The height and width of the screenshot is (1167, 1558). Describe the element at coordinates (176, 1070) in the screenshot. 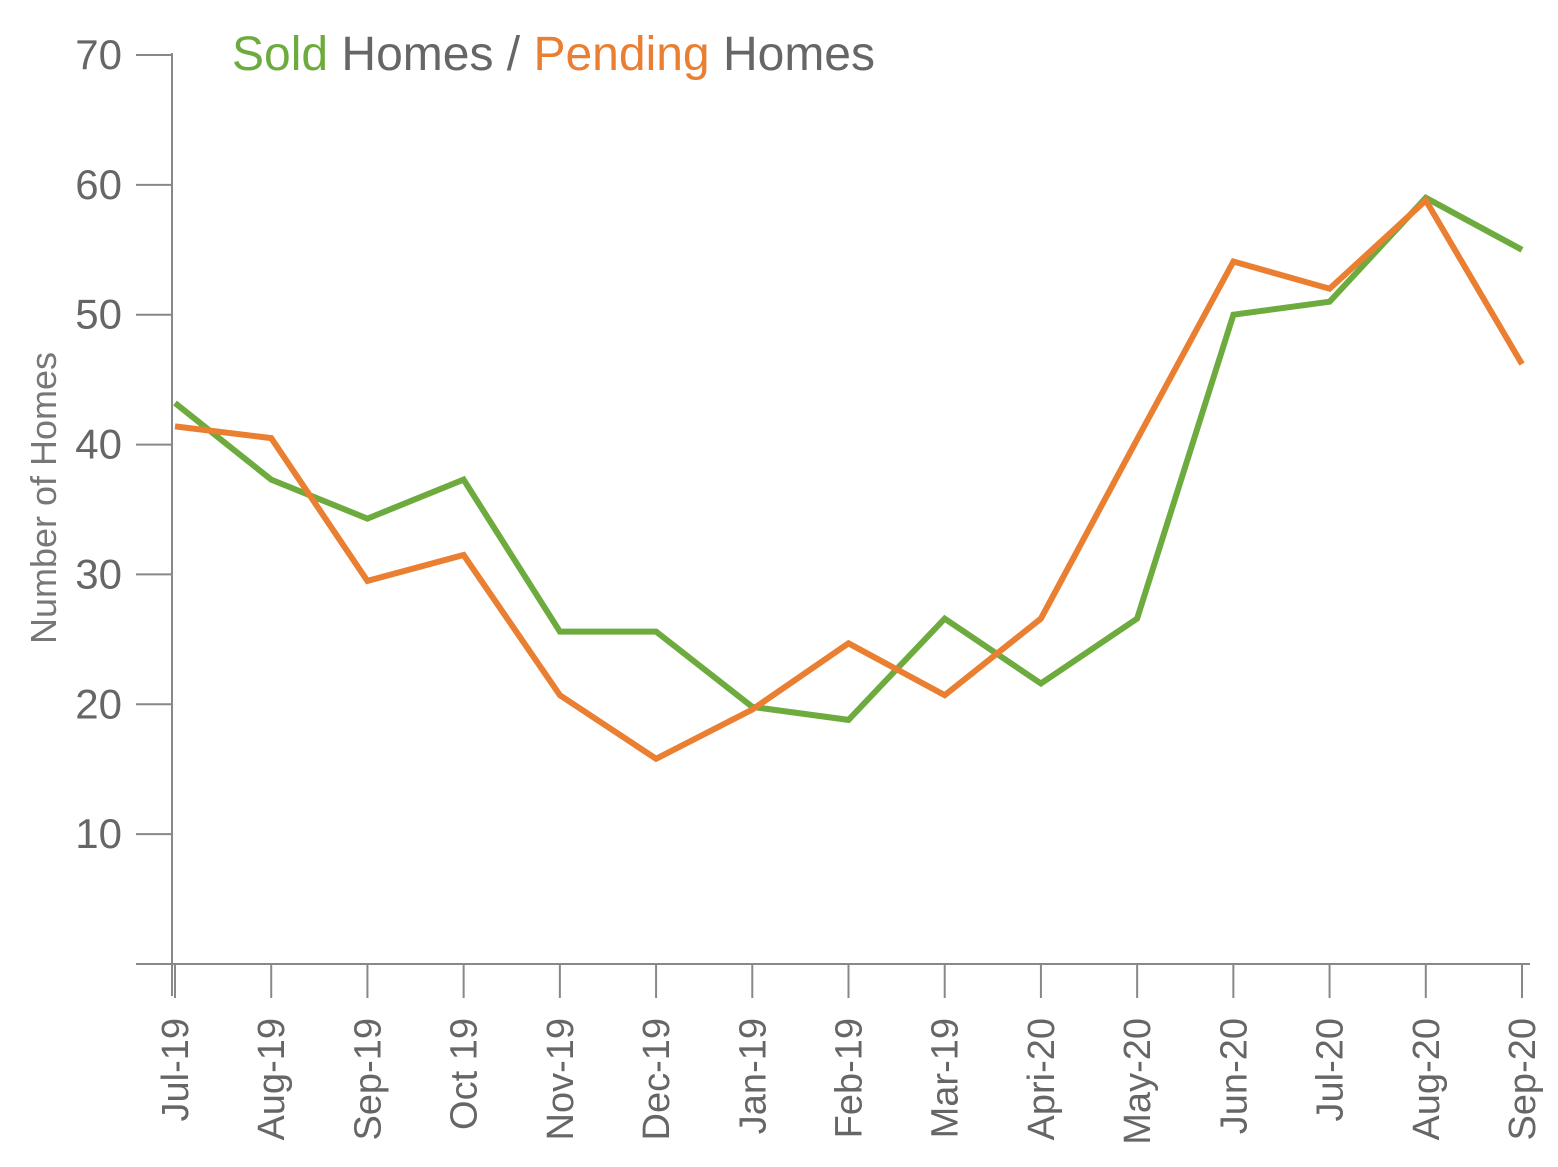

I see `x-tick-label: Jul-19` at that location.